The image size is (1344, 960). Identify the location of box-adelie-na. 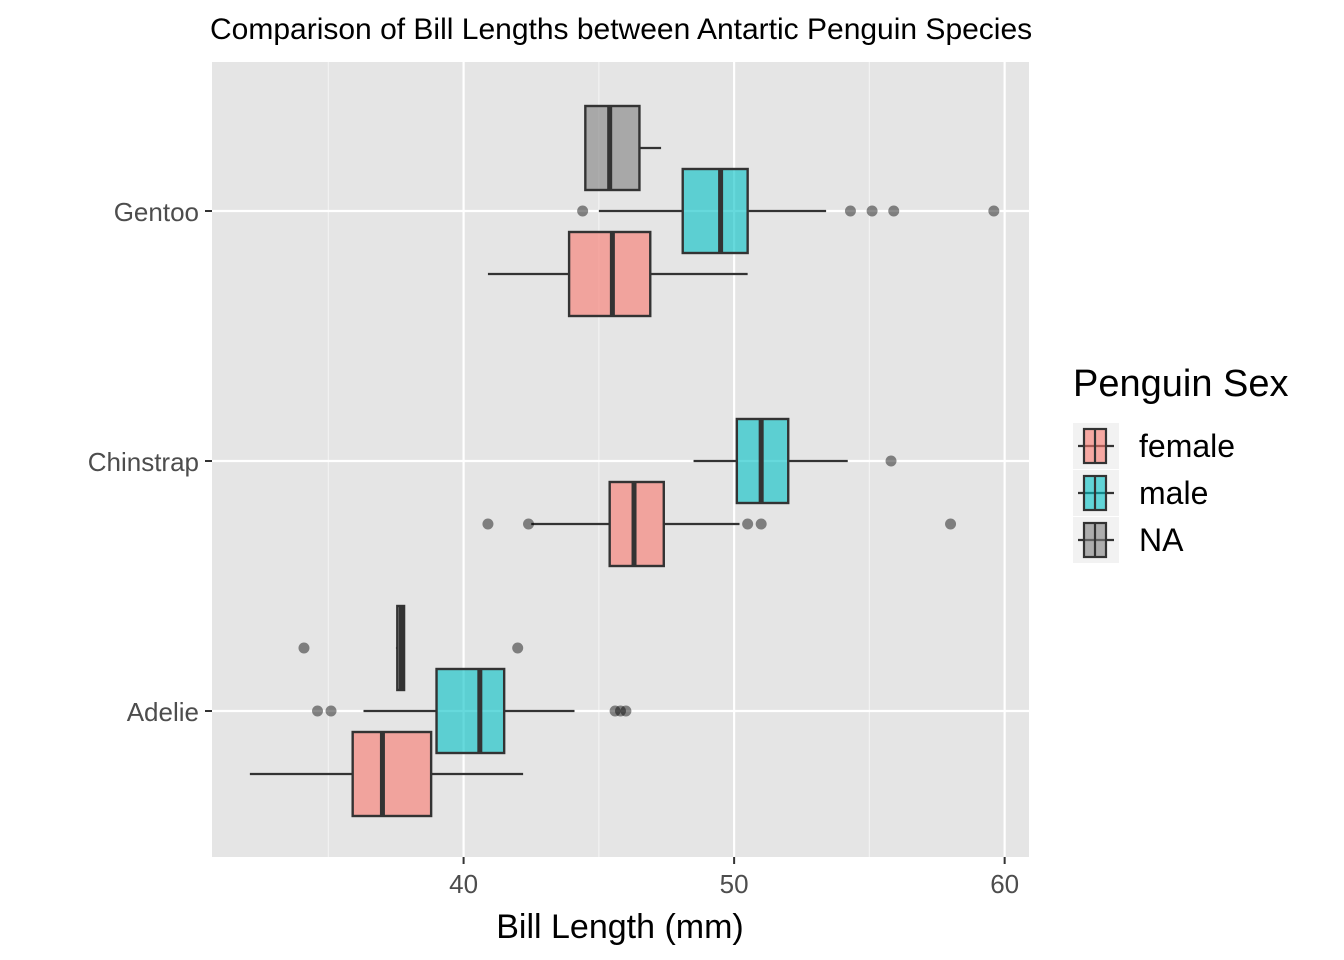
(411, 648).